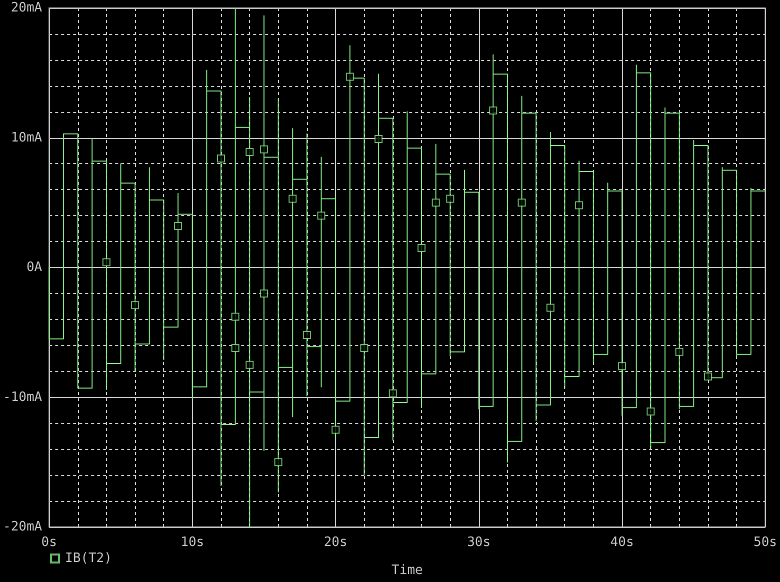 The image size is (780, 582). What do you see at coordinates (22, 527) in the screenshot?
I see `y-tick-label: -20mA` at bounding box center [22, 527].